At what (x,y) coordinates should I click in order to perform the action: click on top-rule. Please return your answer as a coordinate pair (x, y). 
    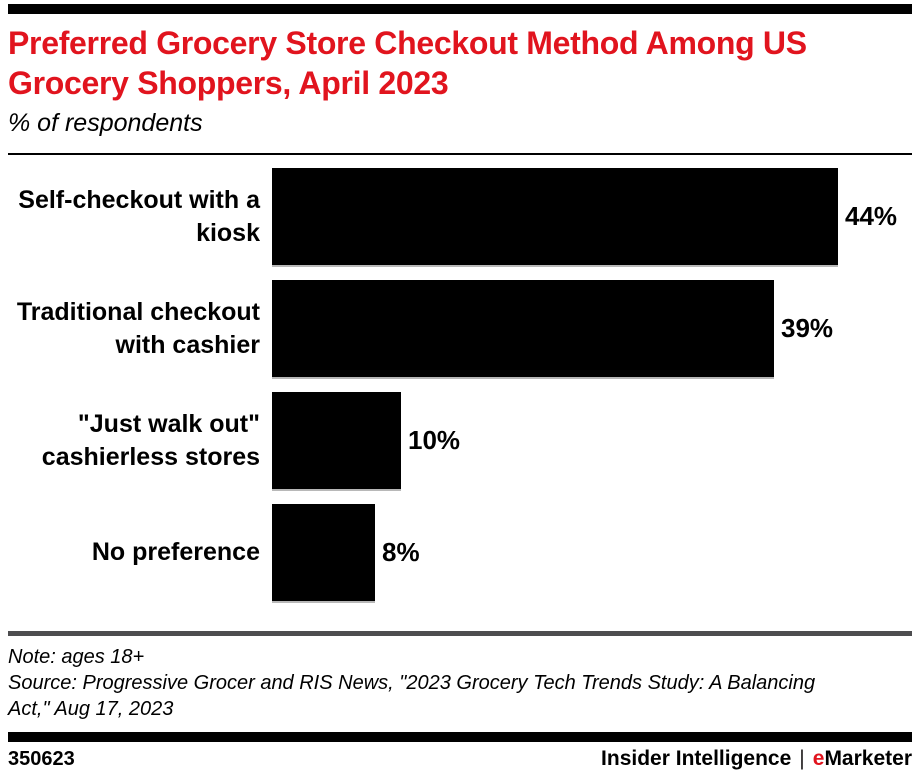
    Looking at the image, I should click on (460, 9).